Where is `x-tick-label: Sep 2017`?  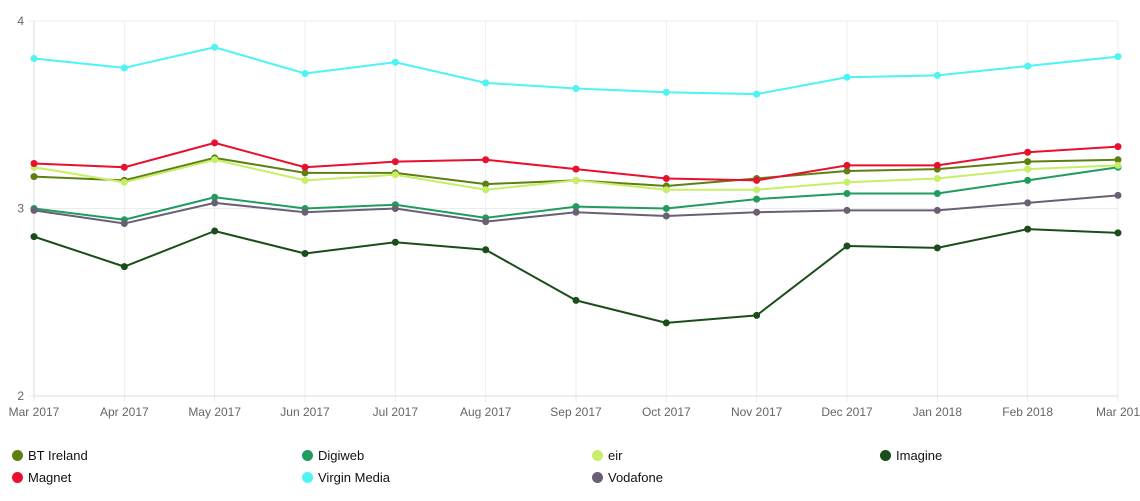 x-tick-label: Sep 2017 is located at coordinates (576, 412).